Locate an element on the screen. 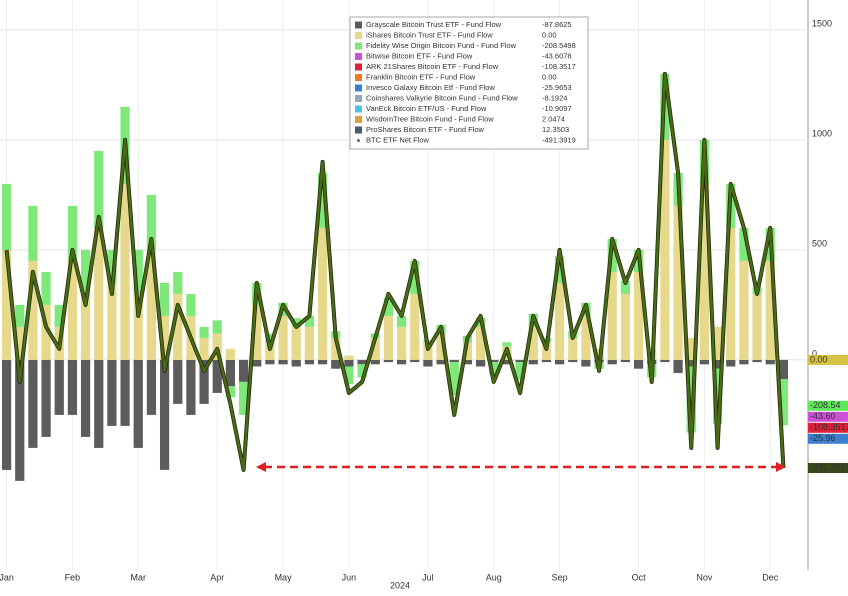  legend-value: -43.6078 is located at coordinates (557, 55).